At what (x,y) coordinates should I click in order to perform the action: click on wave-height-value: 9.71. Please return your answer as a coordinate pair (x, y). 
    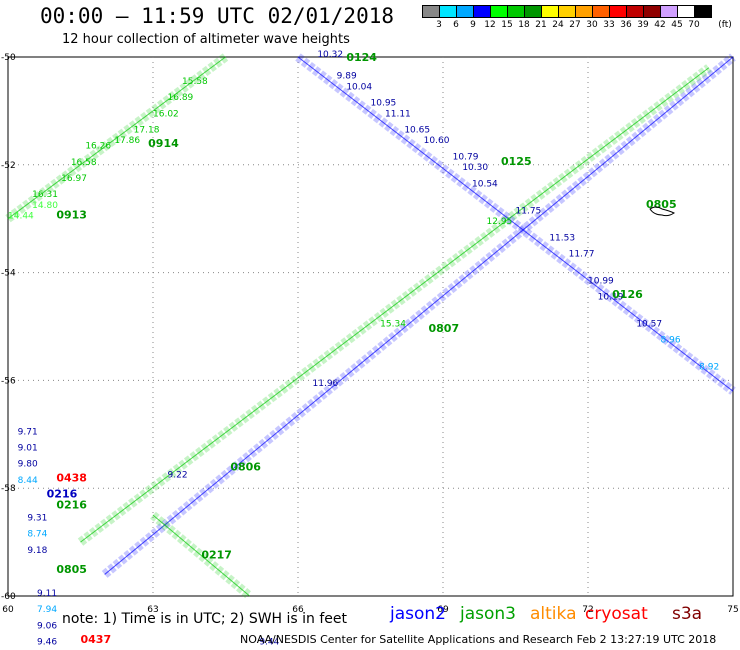
    Looking at the image, I should click on (28, 432).